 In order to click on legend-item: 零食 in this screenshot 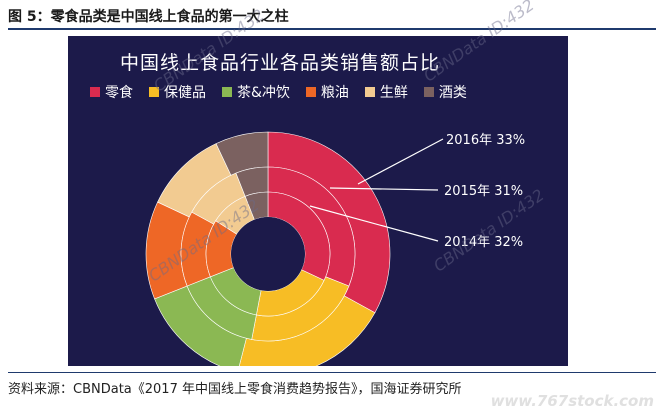, I will do `click(111, 92)`.